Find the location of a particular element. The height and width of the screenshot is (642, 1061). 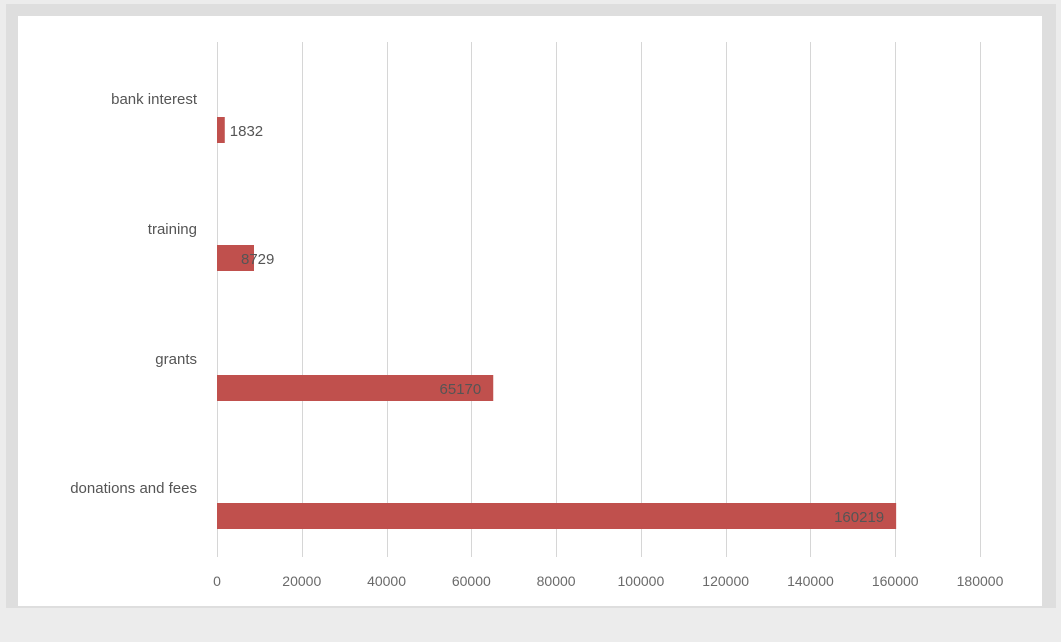

data-label: 65170 is located at coordinates (461, 389).